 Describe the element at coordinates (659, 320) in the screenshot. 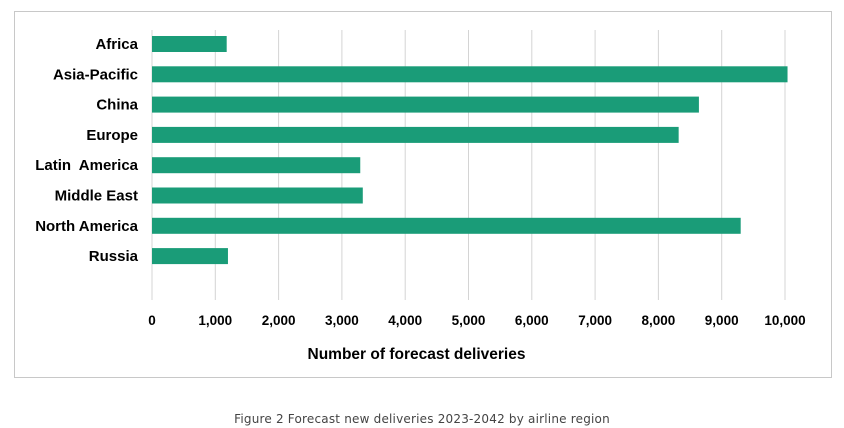

I see `x-tick-label: 8,000` at that location.